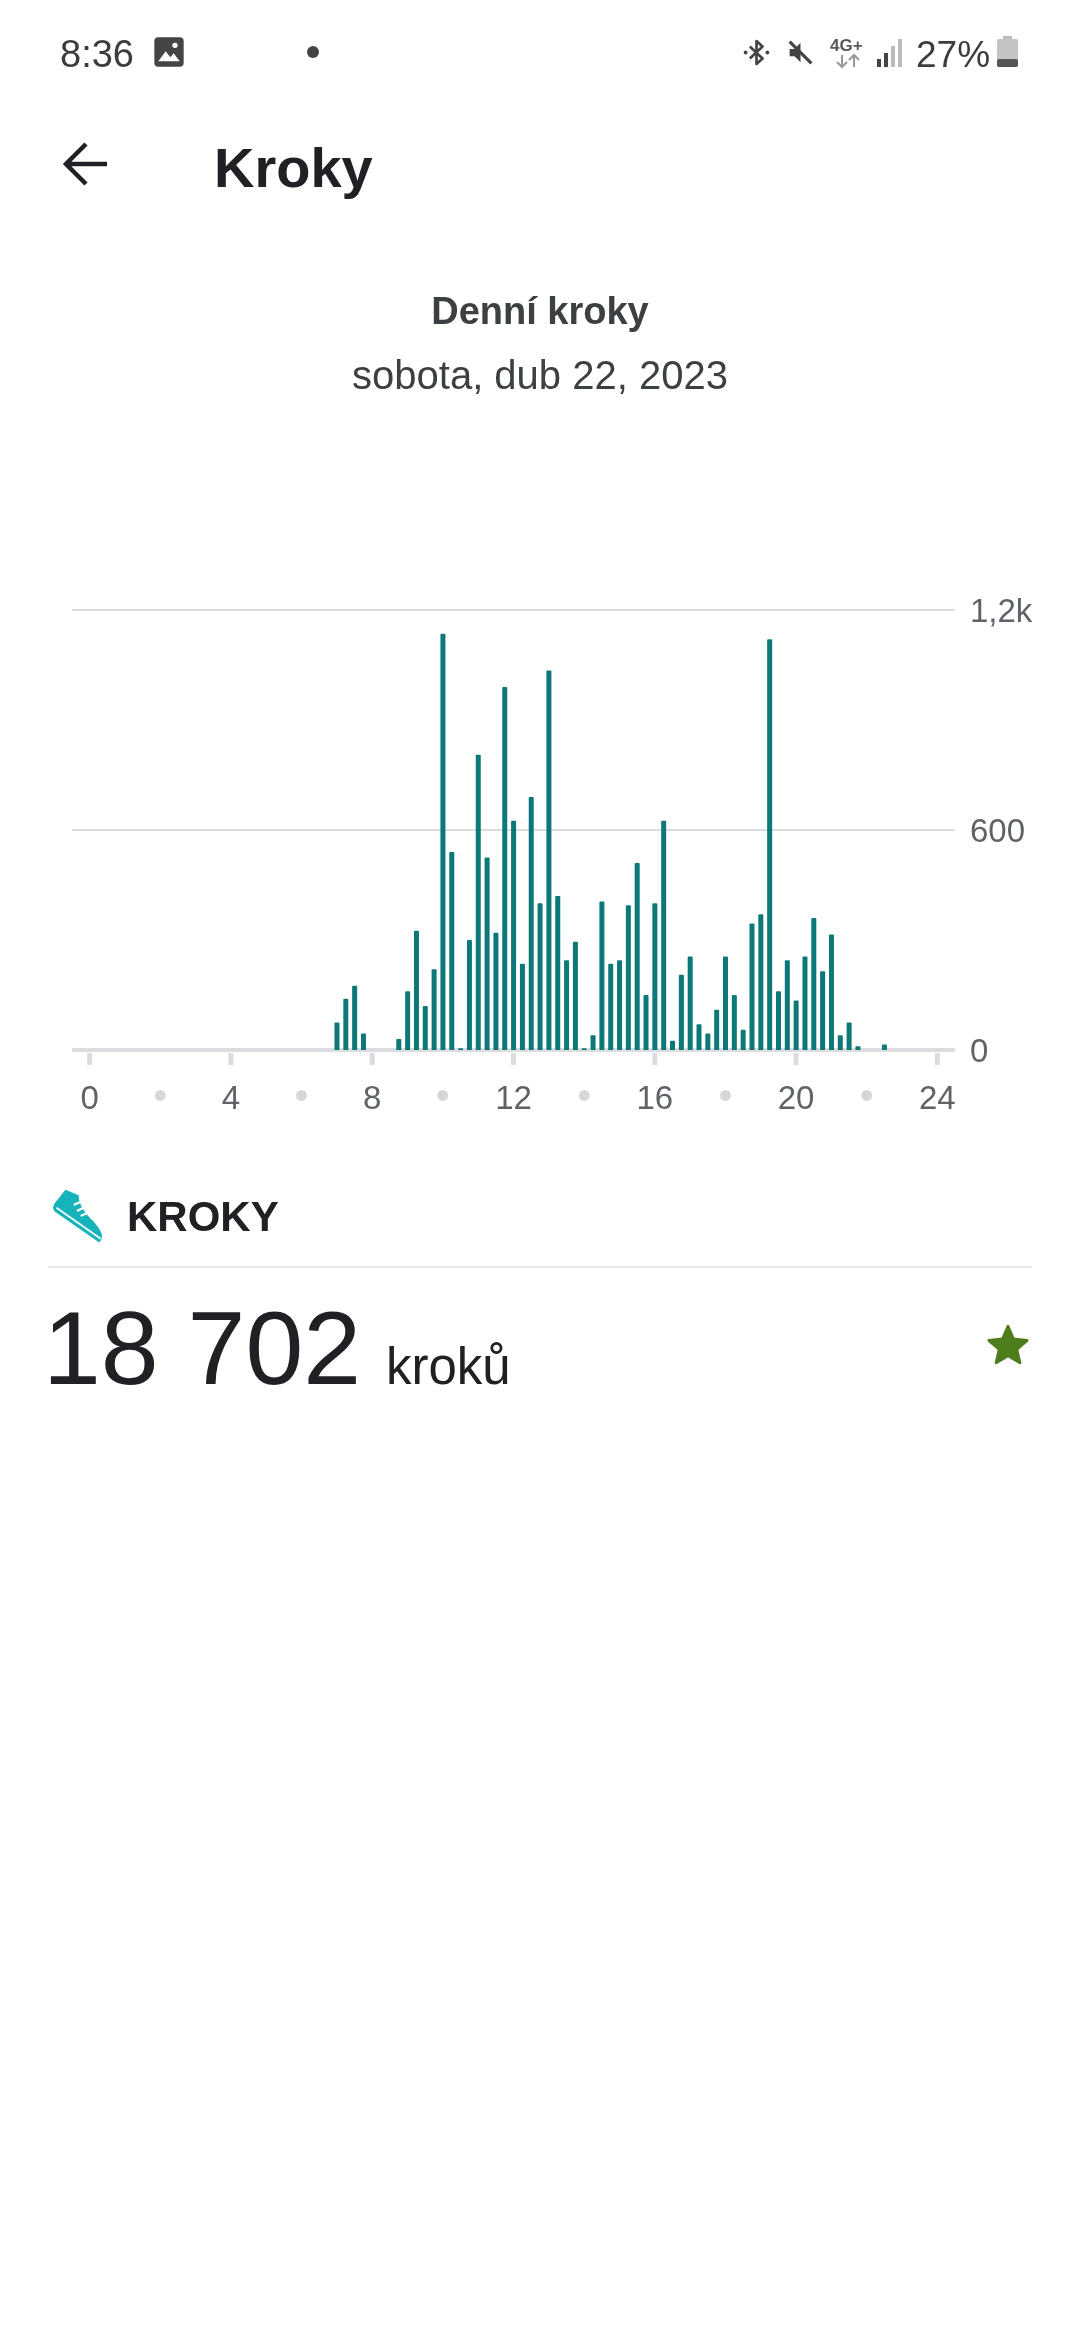  Describe the element at coordinates (937, 1097) in the screenshot. I see `x-tick-label: 24` at that location.